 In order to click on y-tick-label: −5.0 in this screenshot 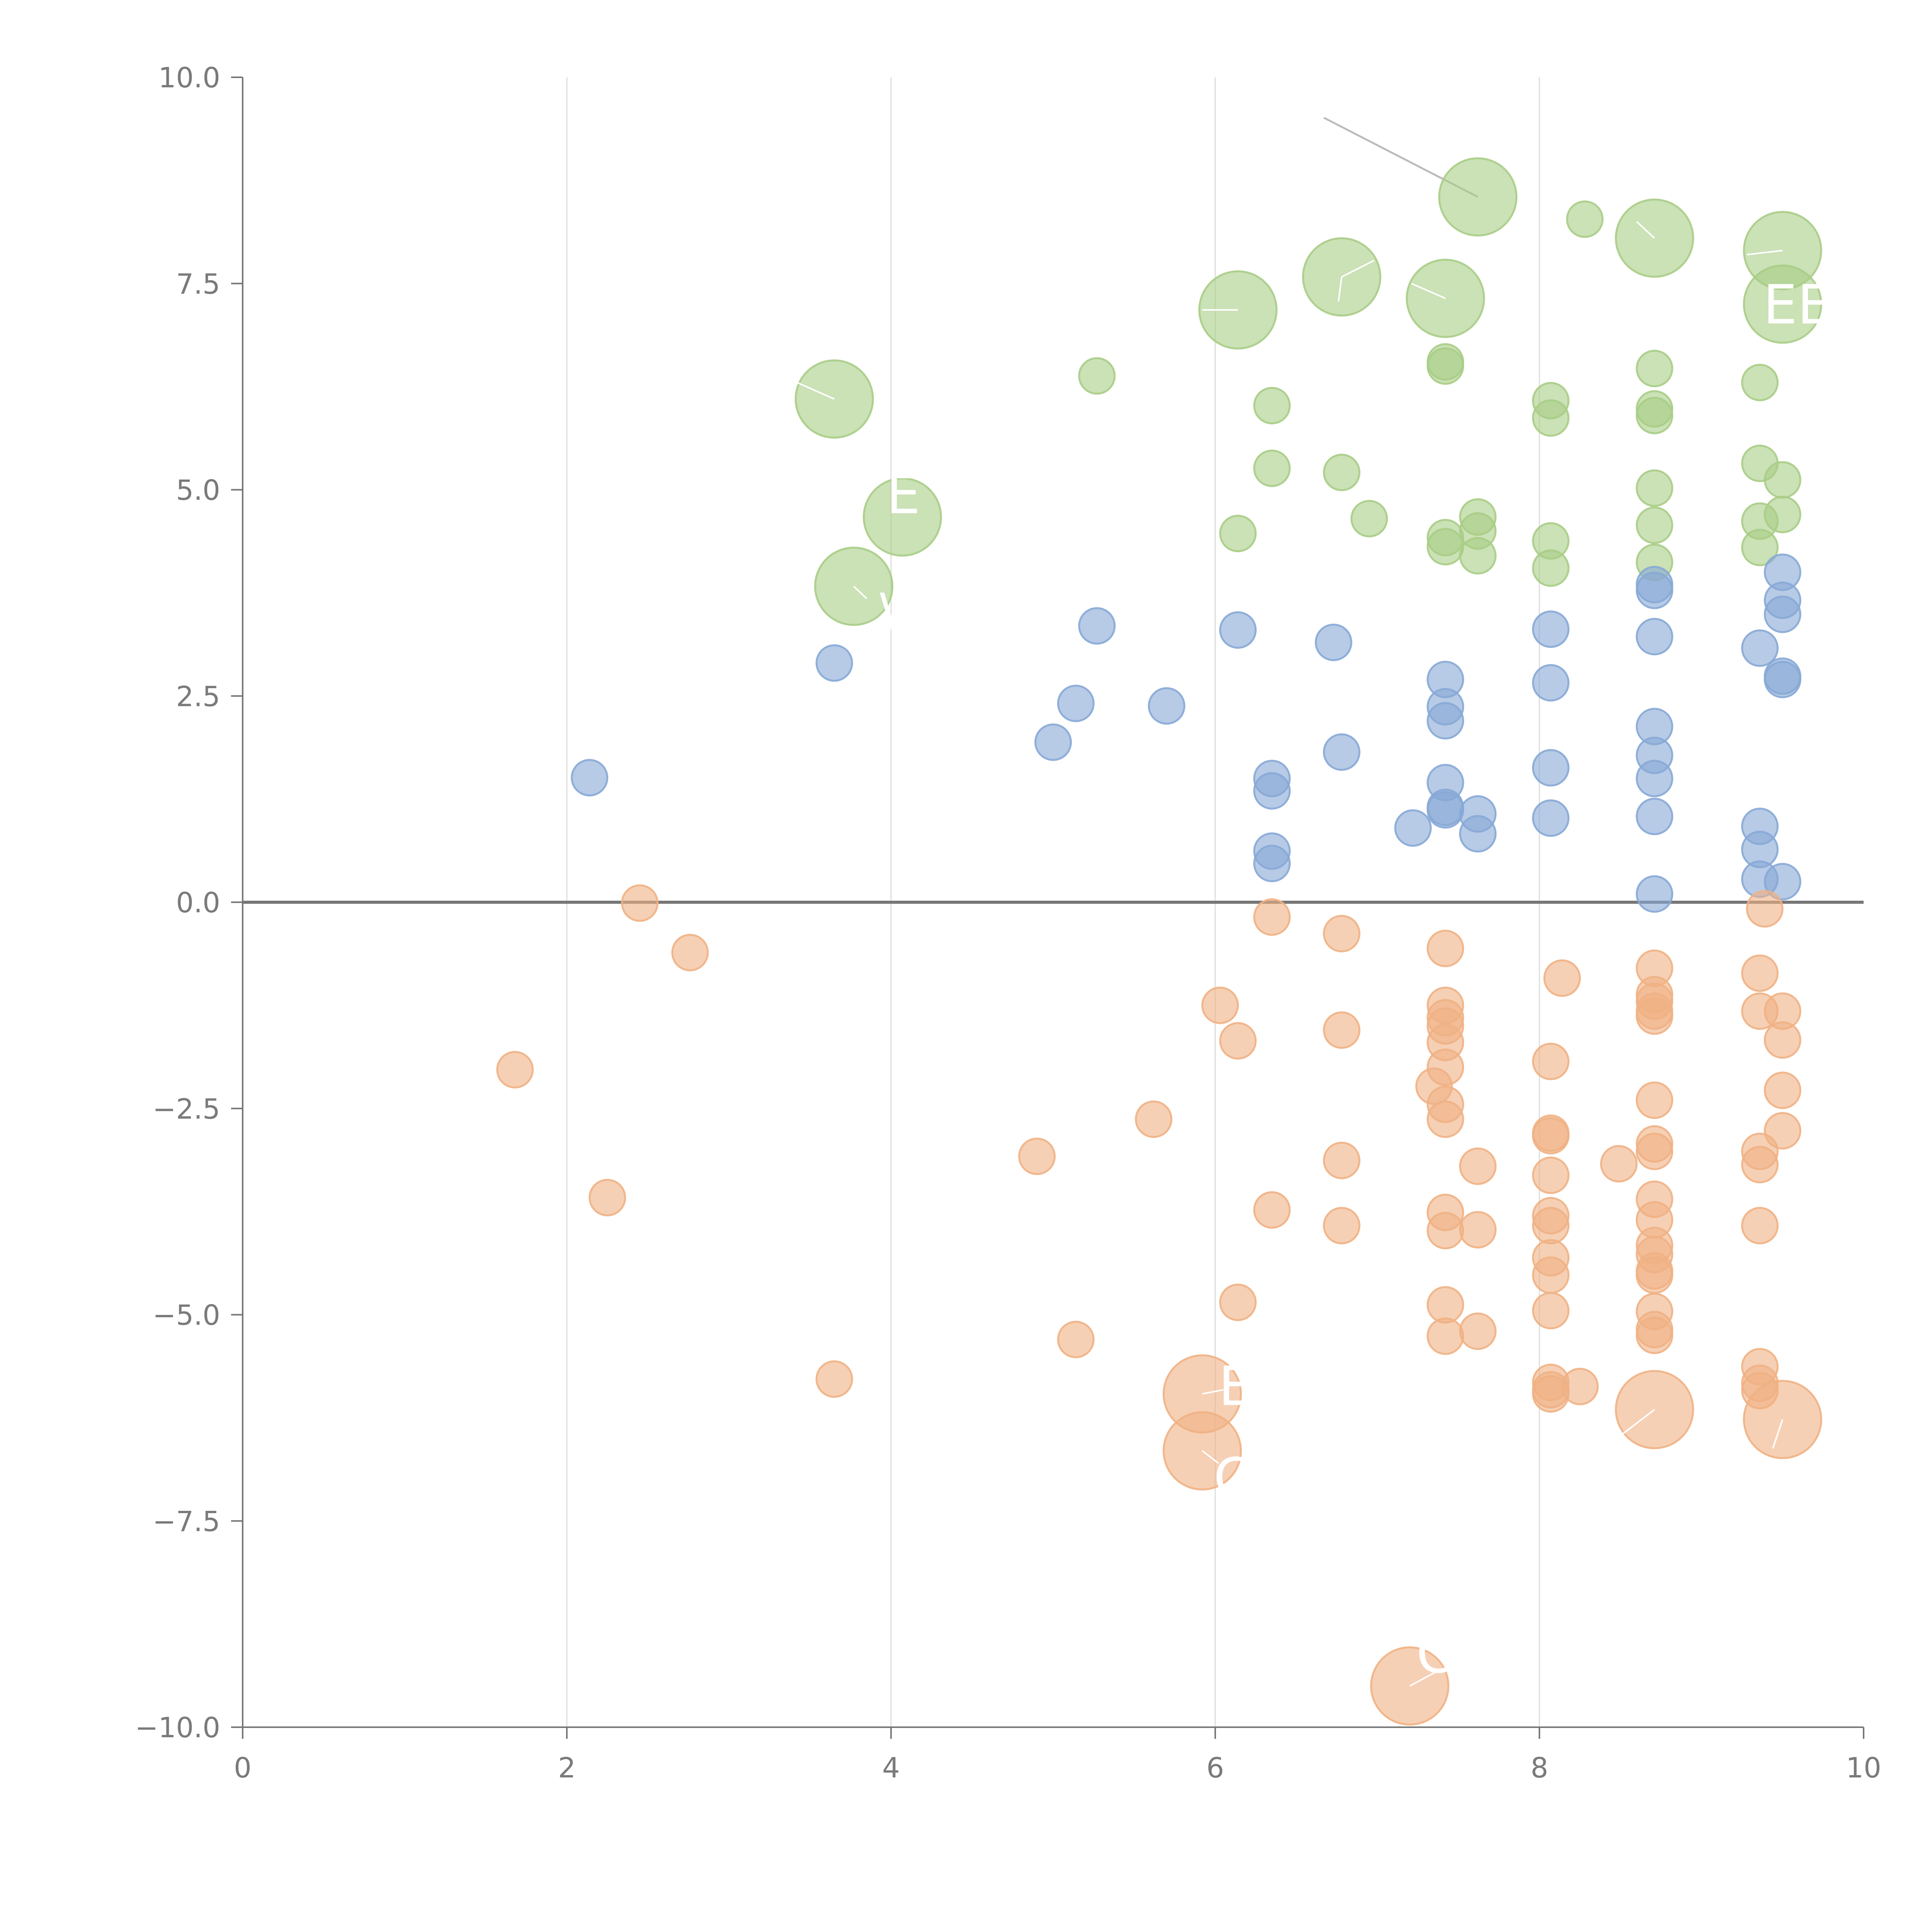, I will do `click(186, 1315)`.